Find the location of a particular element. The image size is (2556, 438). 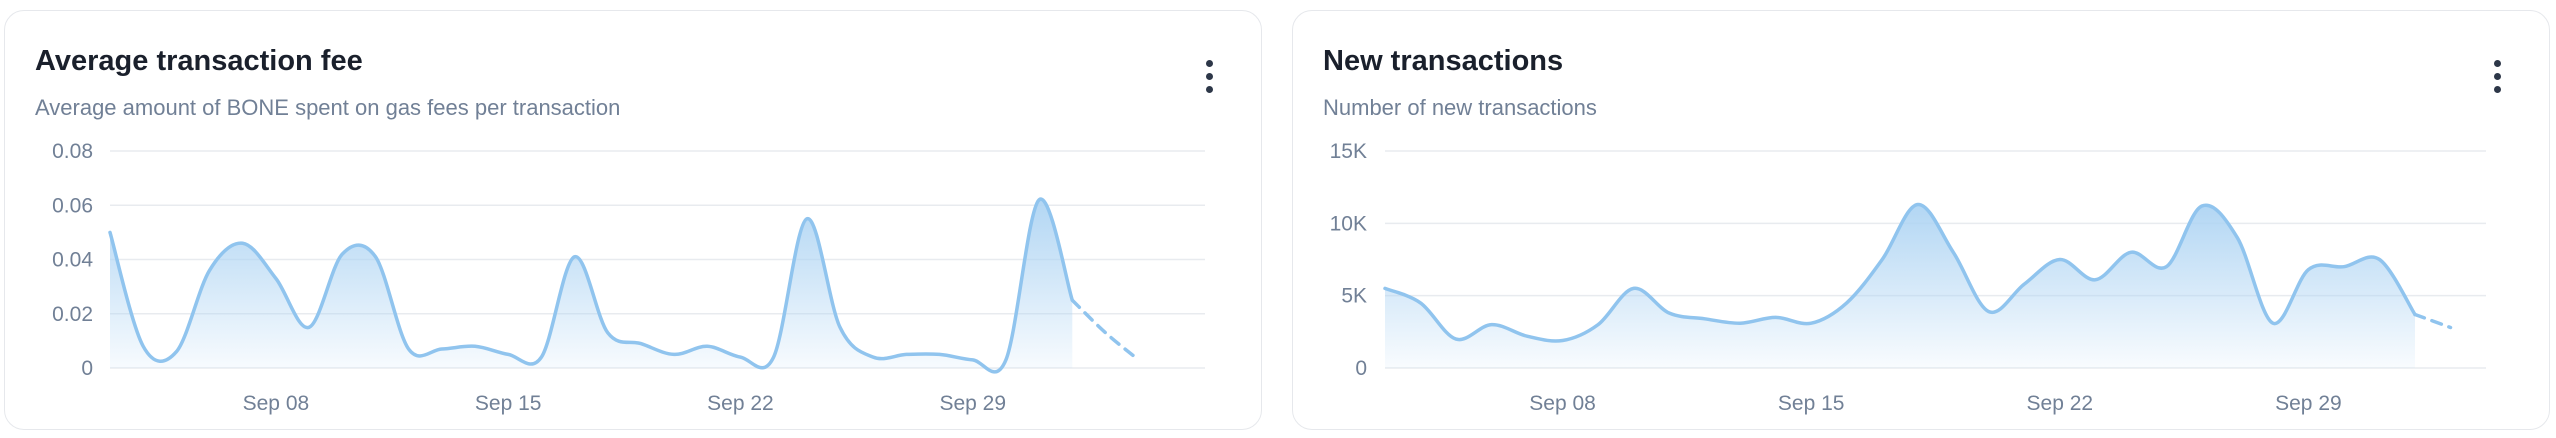

y-tick-label: 15K is located at coordinates (1348, 151).